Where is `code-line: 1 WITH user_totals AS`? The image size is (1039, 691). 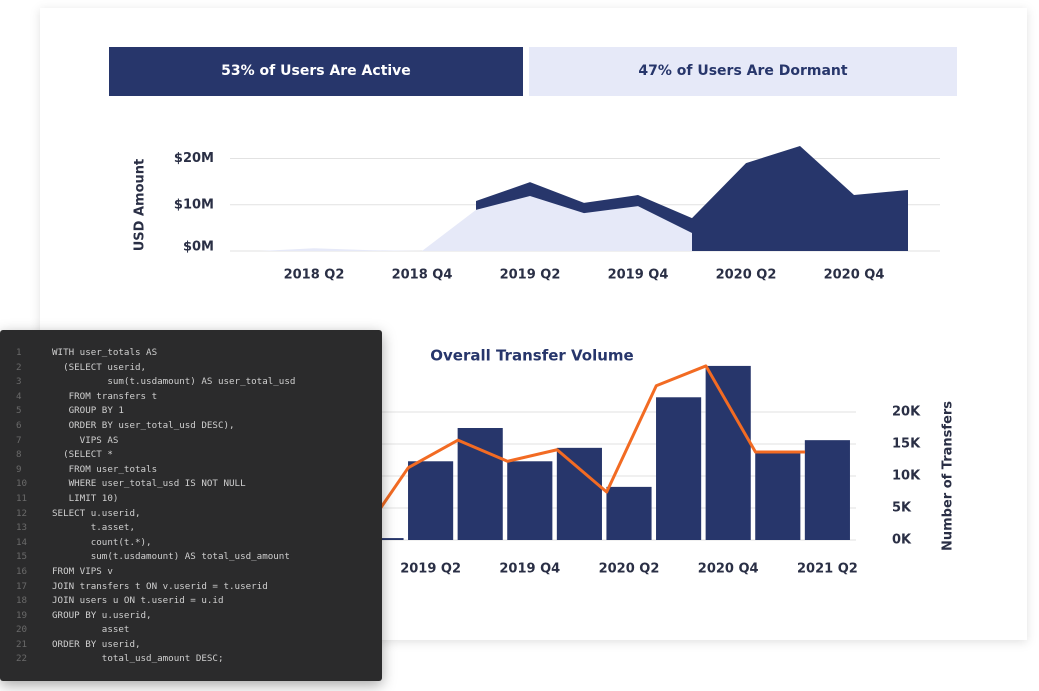 code-line: 1 WITH user_totals AS is located at coordinates (191, 353).